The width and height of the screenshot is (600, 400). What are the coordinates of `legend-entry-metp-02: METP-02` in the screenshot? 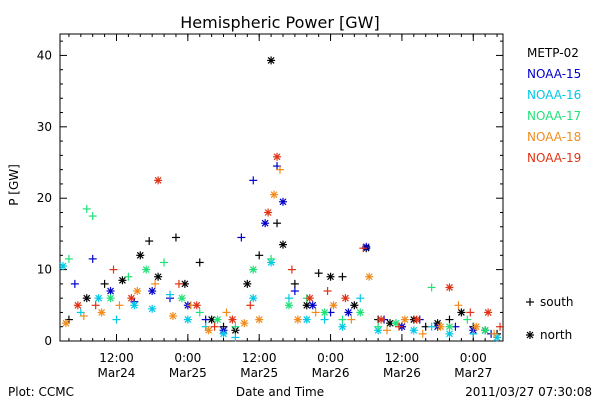 It's located at (553, 53).